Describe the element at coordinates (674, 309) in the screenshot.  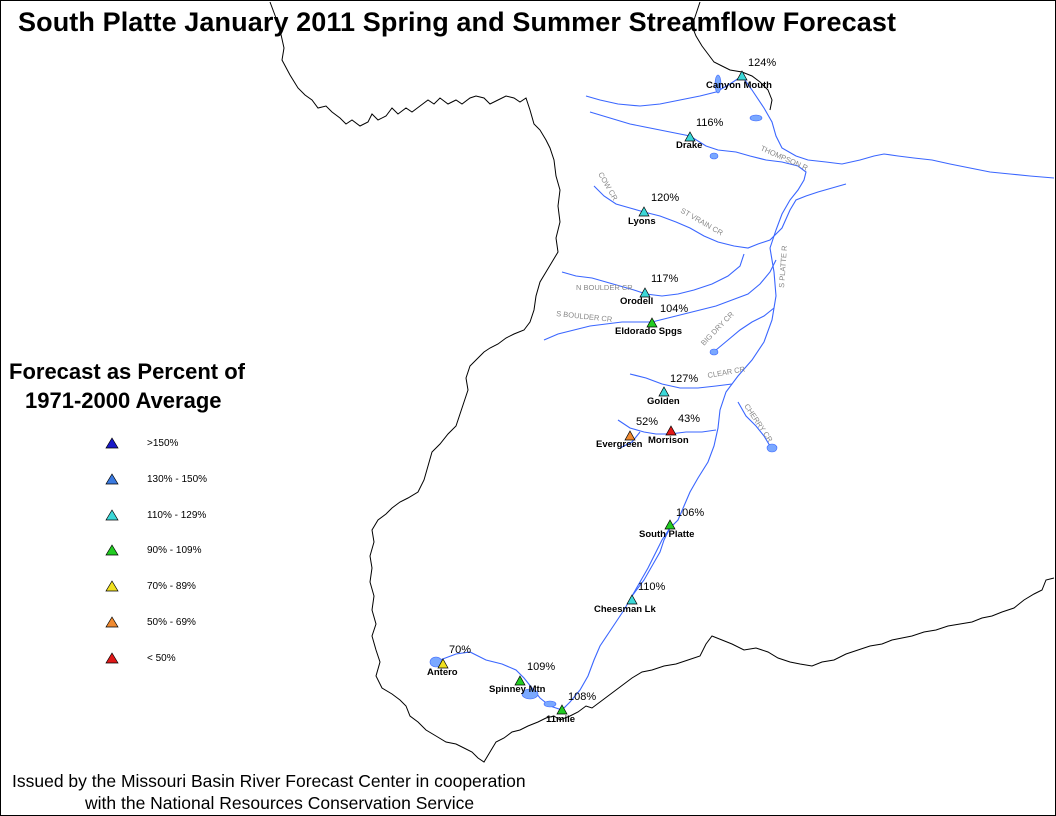
I see `station-percent: 104%` at that location.